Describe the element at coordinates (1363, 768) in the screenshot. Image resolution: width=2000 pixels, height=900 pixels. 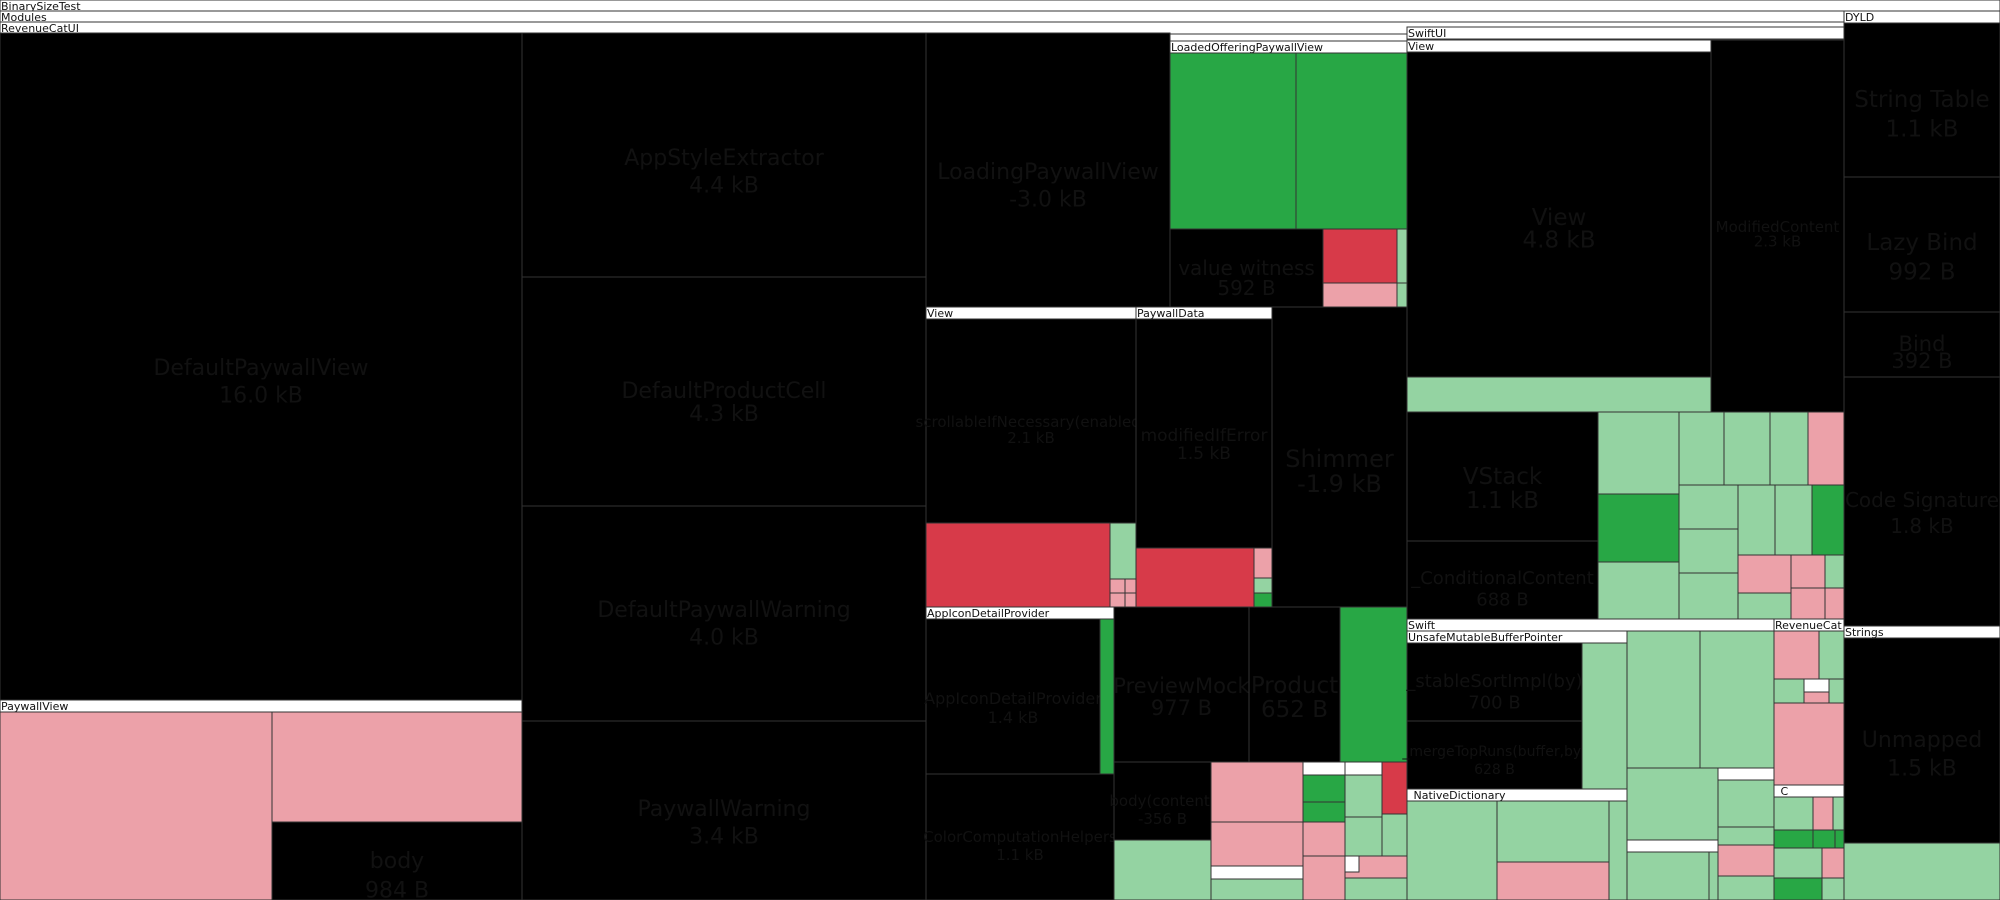
I see `cell-d9` at that location.